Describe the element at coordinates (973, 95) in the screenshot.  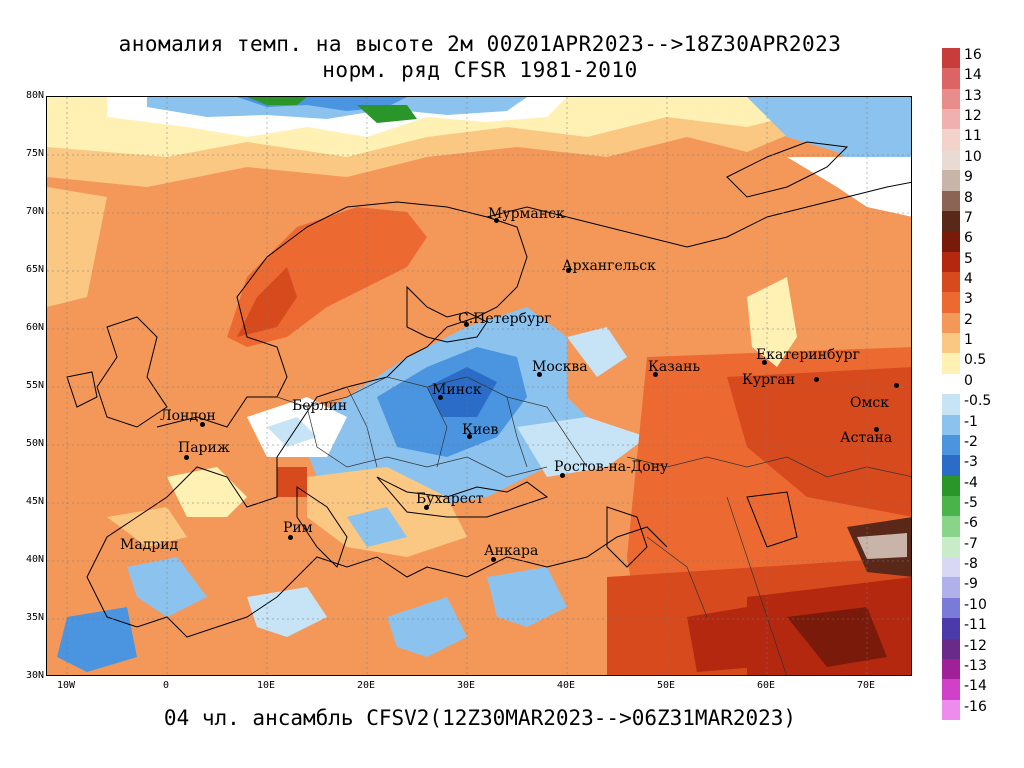
I see `colorbar-label: 13` at that location.